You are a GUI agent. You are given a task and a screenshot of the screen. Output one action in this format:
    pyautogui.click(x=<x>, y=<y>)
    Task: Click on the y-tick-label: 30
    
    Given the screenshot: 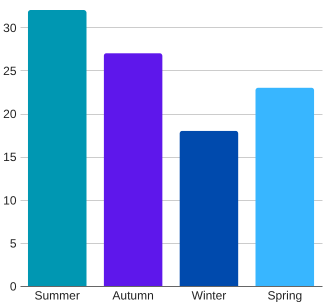 What is the action you would take?
    pyautogui.click(x=10, y=27)
    